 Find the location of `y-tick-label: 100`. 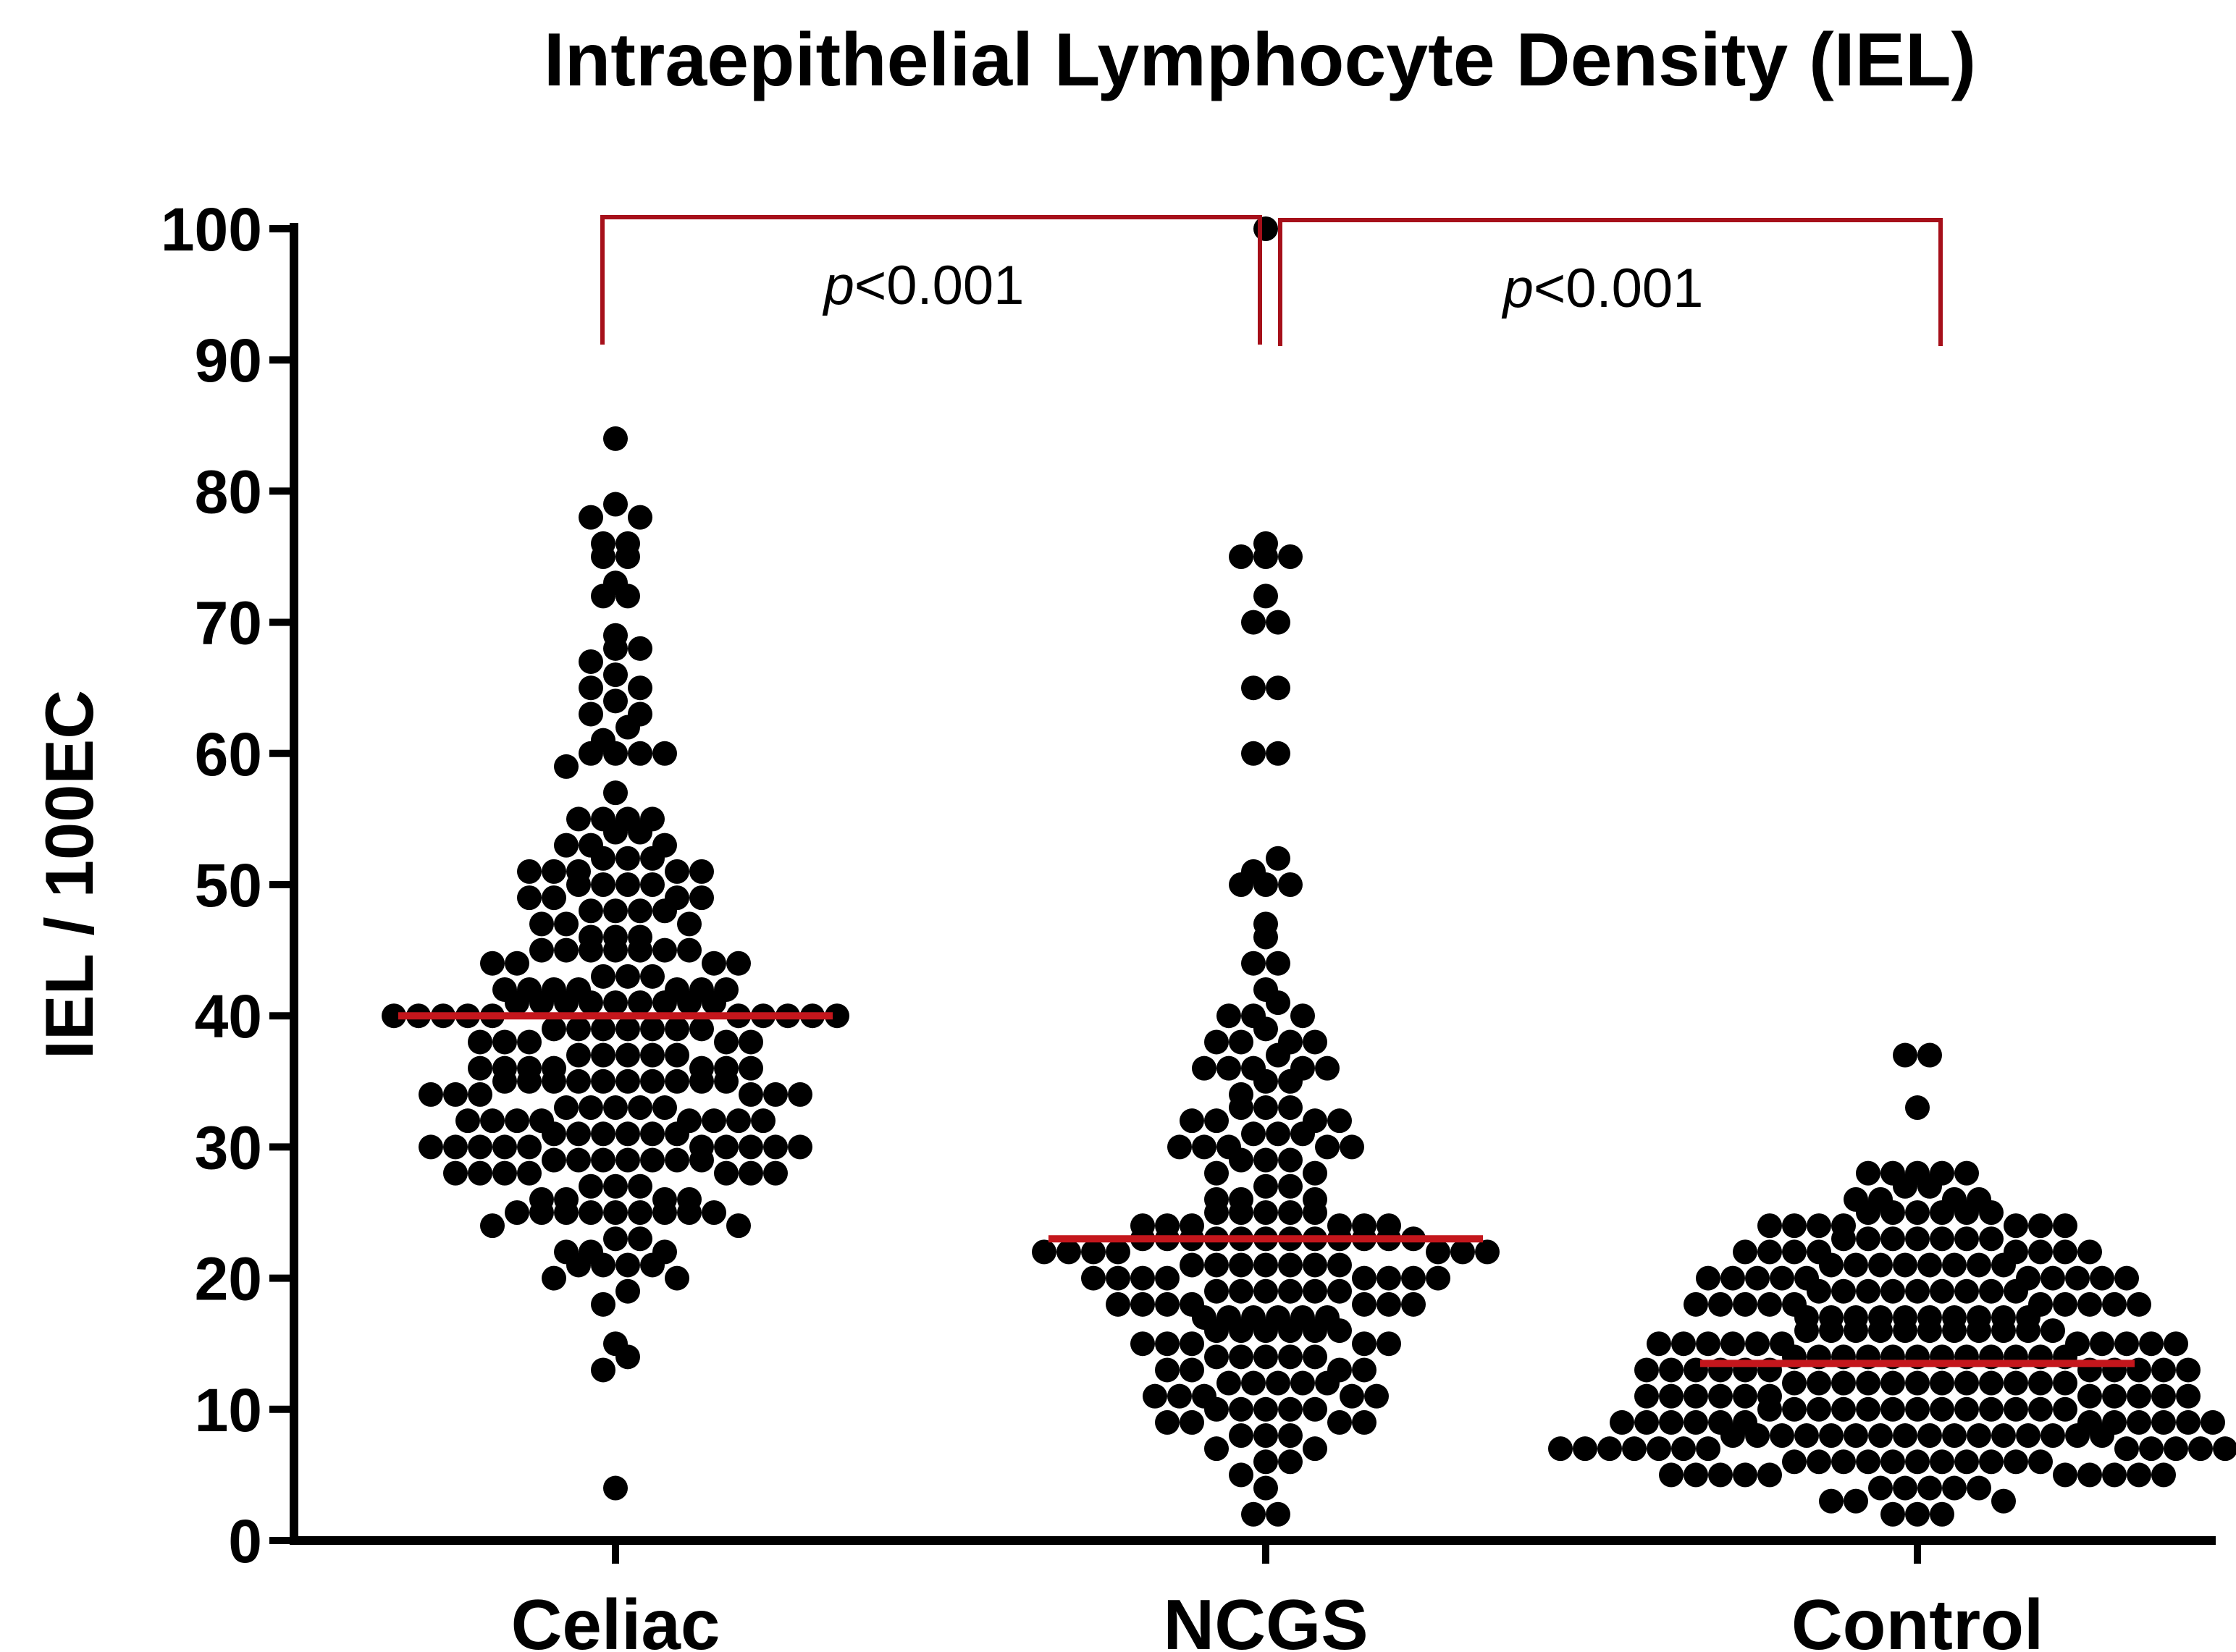

y-tick-label: 100 is located at coordinates (211, 230).